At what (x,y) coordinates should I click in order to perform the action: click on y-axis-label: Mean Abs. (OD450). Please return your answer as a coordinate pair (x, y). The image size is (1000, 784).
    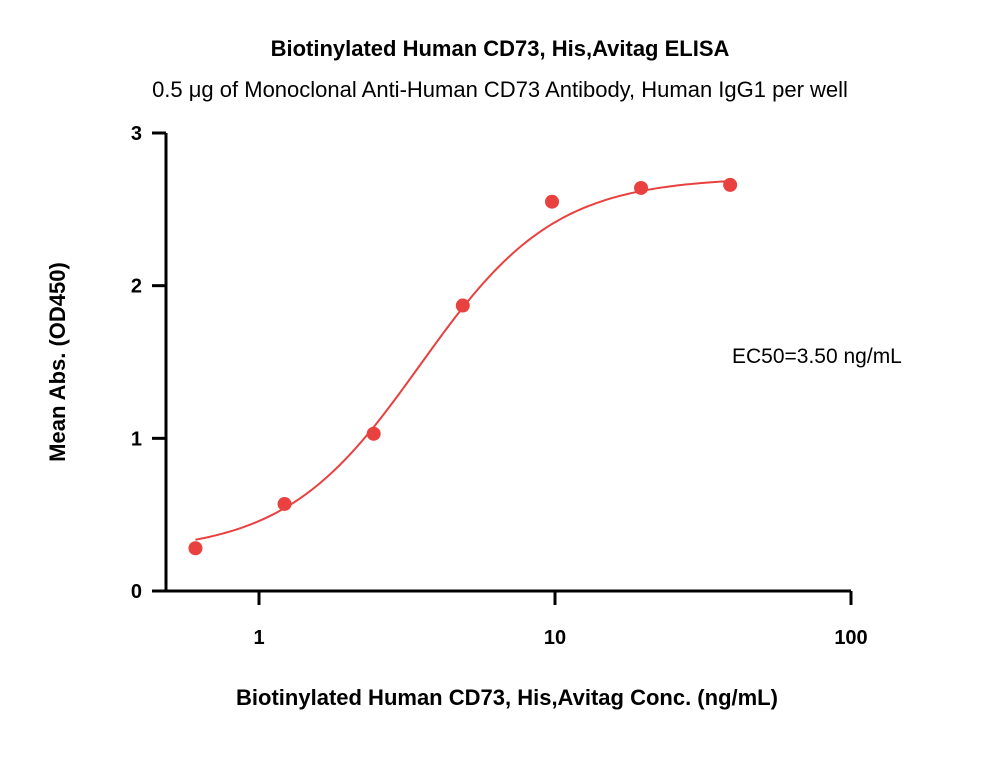
    Looking at the image, I should click on (57, 362).